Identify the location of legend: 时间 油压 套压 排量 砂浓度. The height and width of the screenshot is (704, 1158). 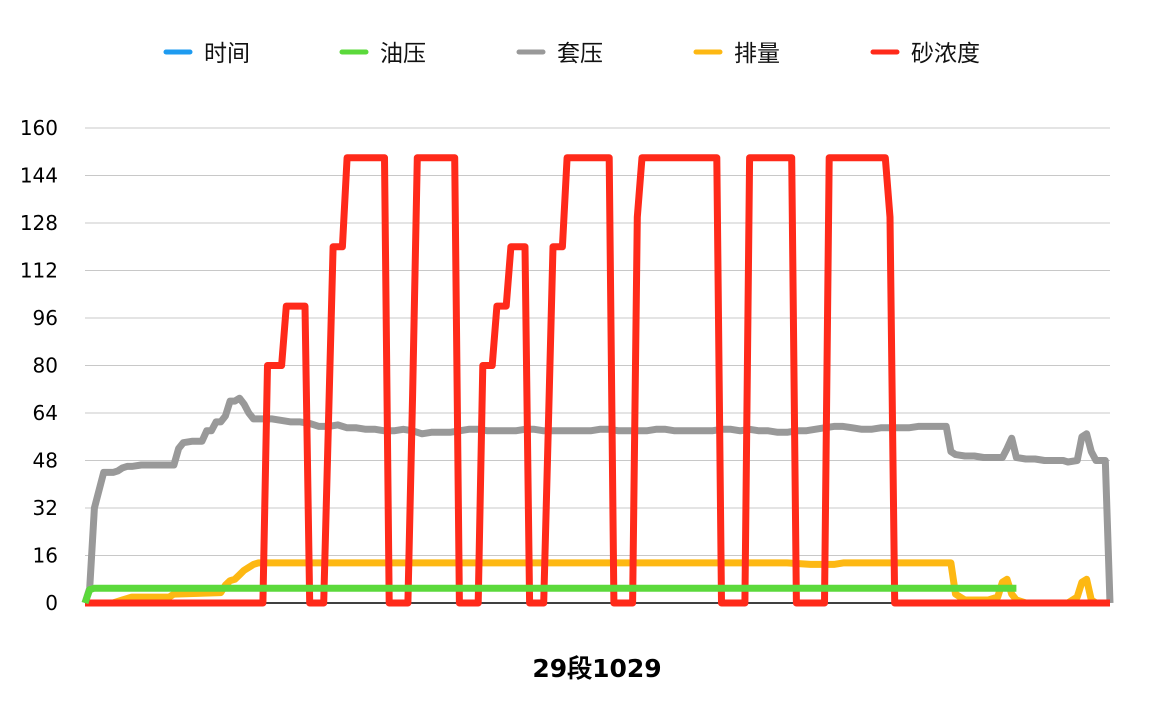
(571, 54).